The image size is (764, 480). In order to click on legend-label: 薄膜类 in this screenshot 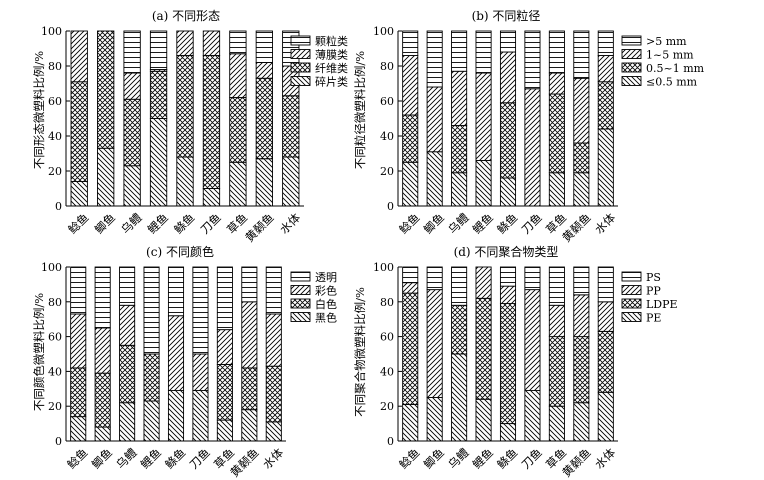, I will do `click(331, 55)`.